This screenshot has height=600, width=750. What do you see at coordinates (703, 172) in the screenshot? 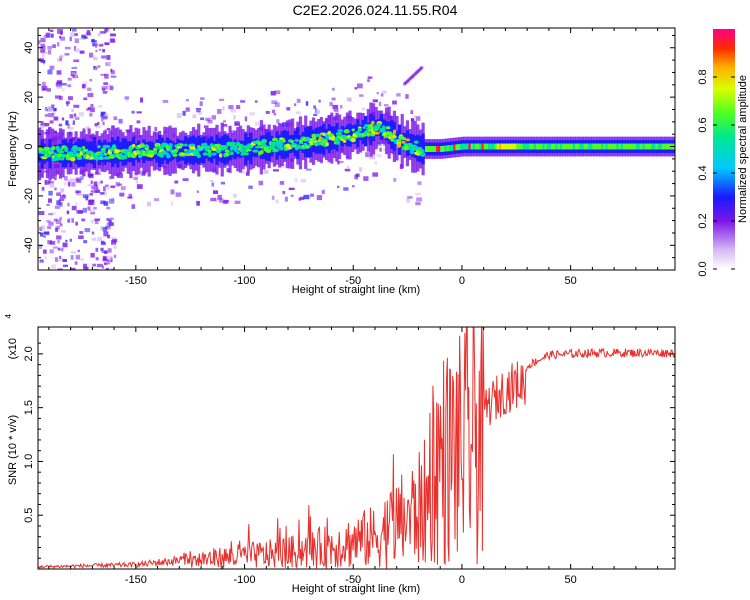
I see `colorbar-tick-label: 0.4` at bounding box center [703, 172].